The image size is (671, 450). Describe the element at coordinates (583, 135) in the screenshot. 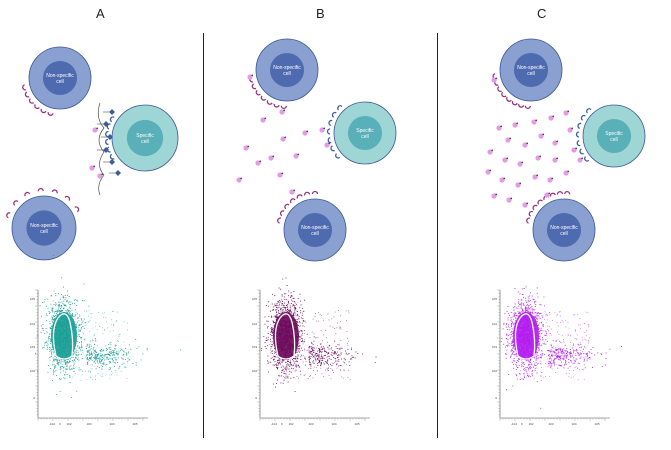

I see `receptors-c-specific` at that location.